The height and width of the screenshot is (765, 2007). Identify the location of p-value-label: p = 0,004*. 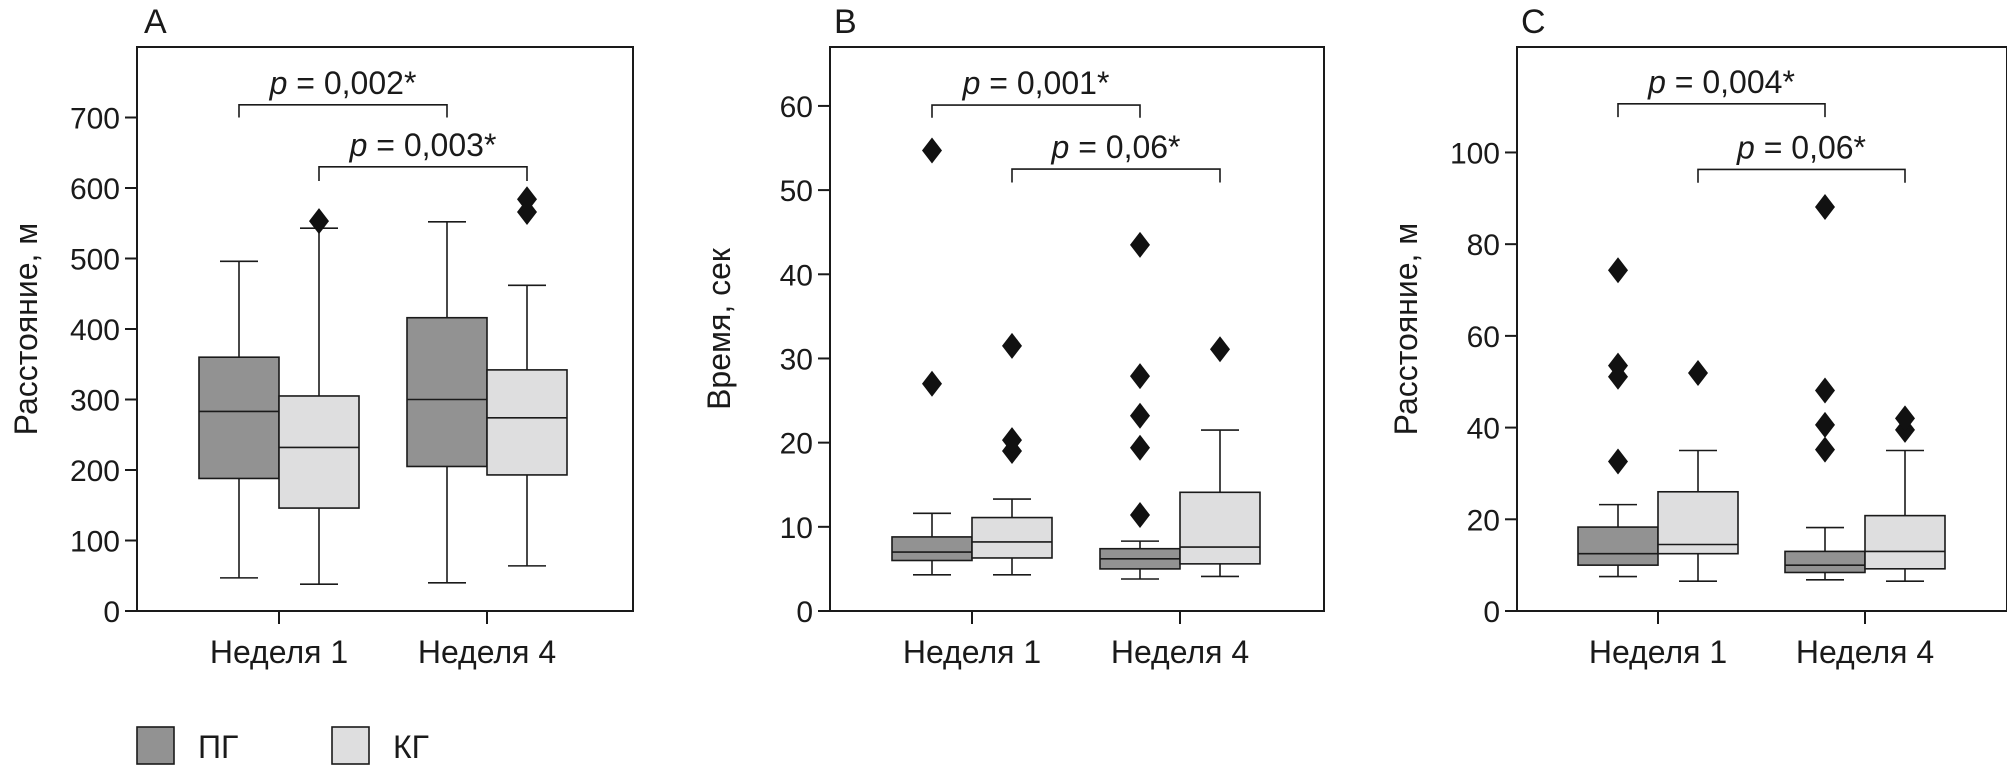
(1721, 82).